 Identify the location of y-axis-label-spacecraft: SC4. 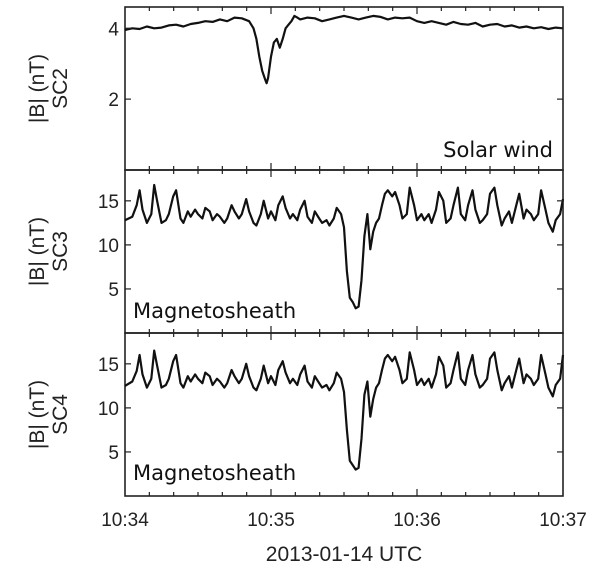
(60, 414).